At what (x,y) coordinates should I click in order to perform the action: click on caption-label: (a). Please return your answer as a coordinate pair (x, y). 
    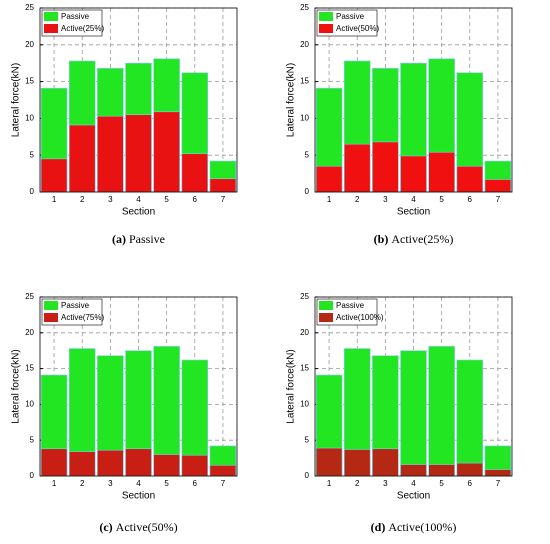
    Looking at the image, I should click on (119, 239).